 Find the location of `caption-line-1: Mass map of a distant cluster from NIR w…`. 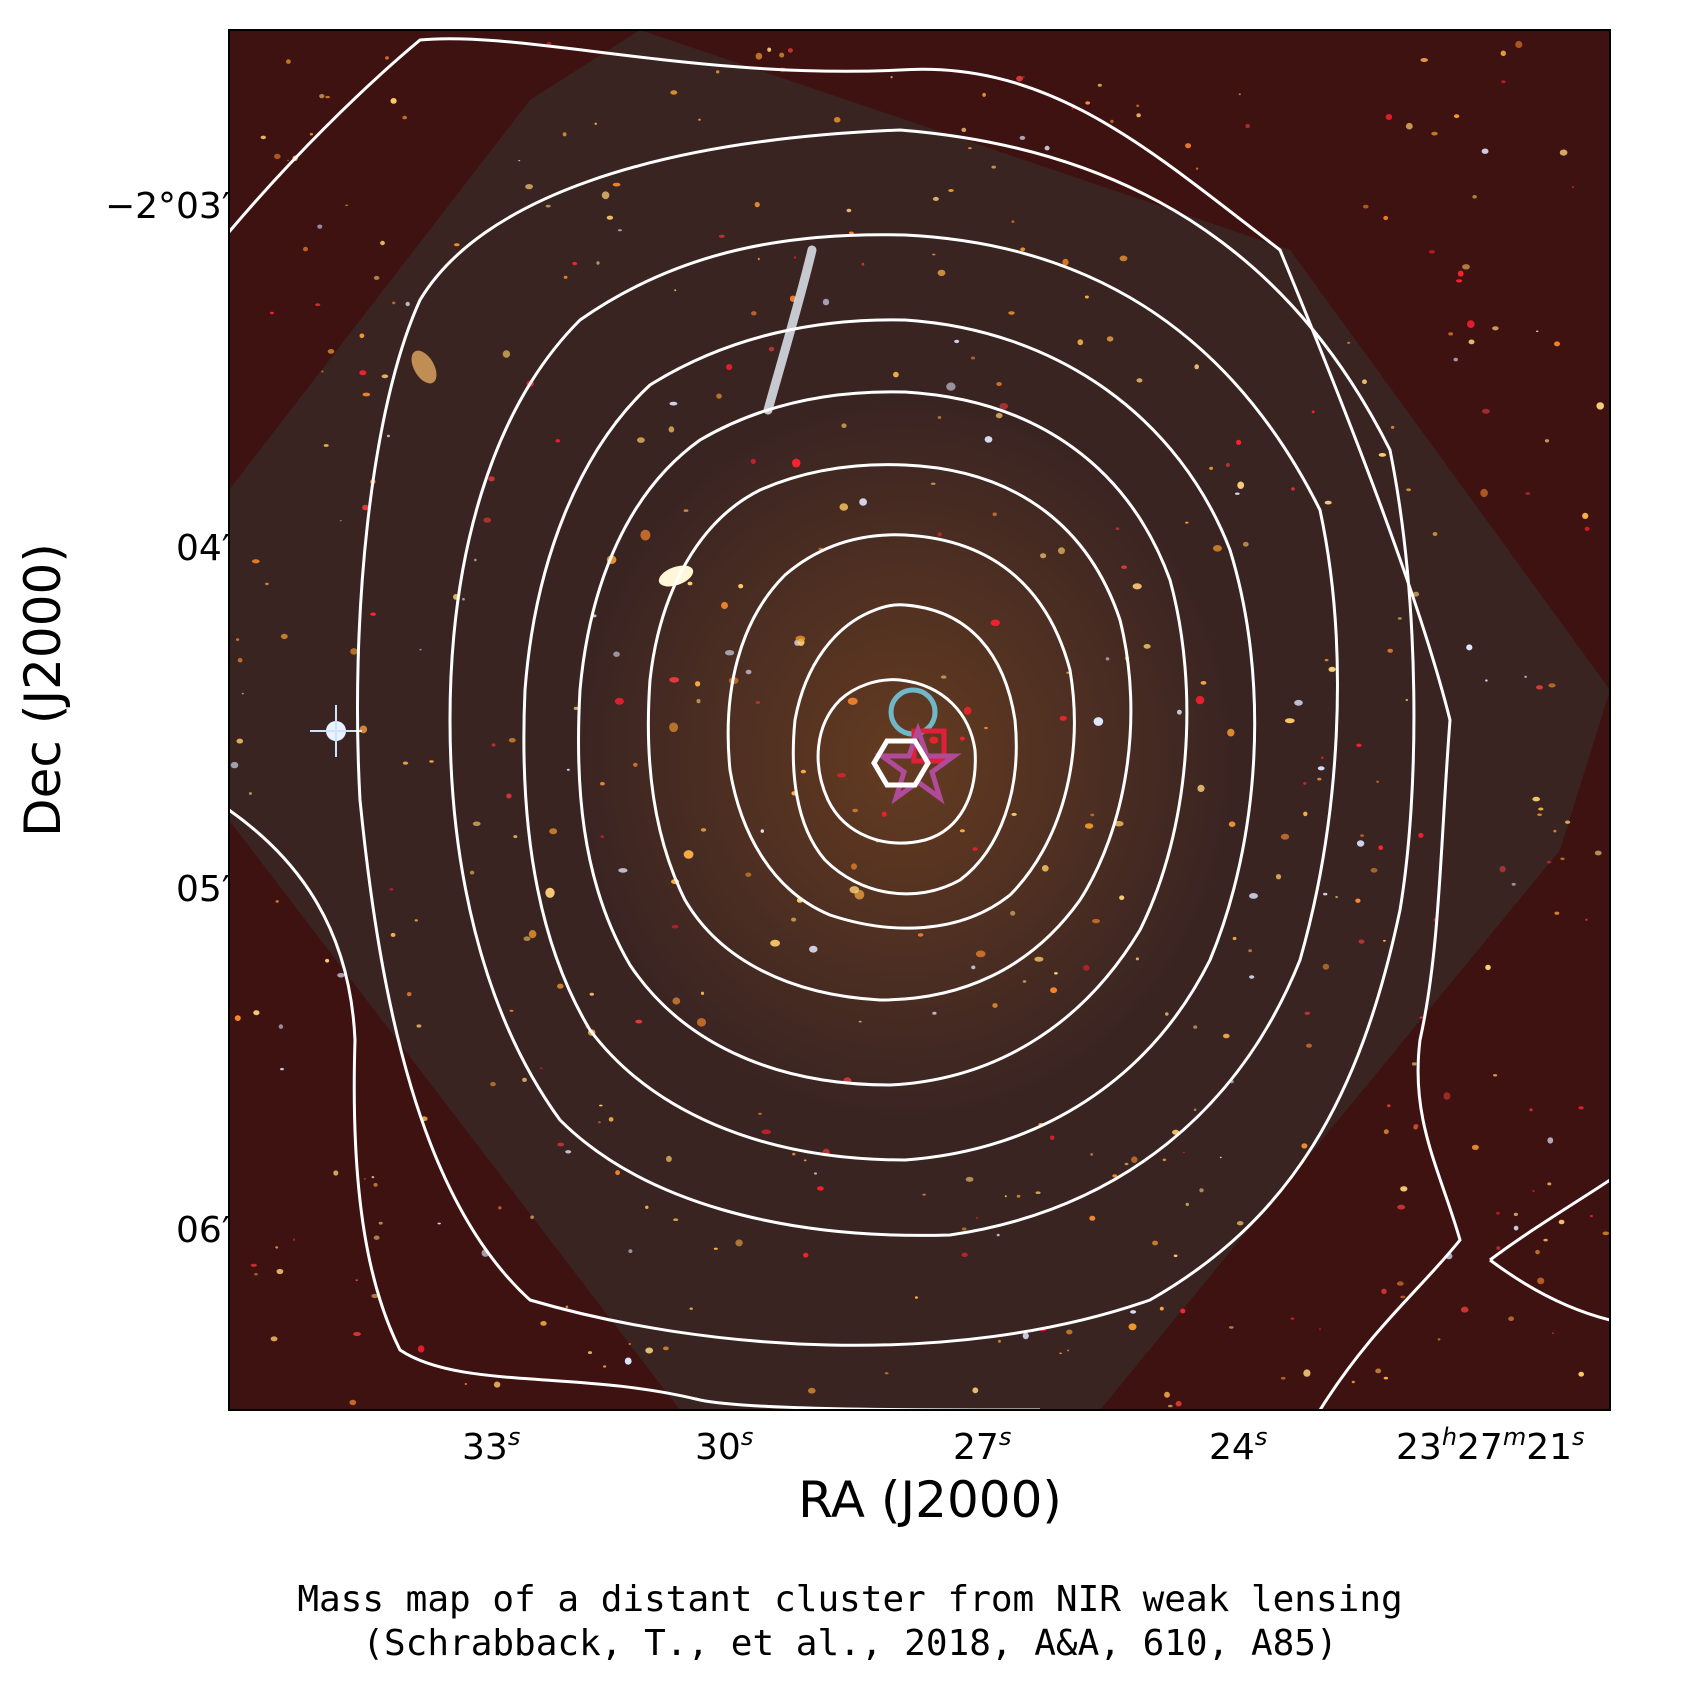

caption-line-1: Mass map of a distant cluster from NIR w… is located at coordinates (850, 1599).